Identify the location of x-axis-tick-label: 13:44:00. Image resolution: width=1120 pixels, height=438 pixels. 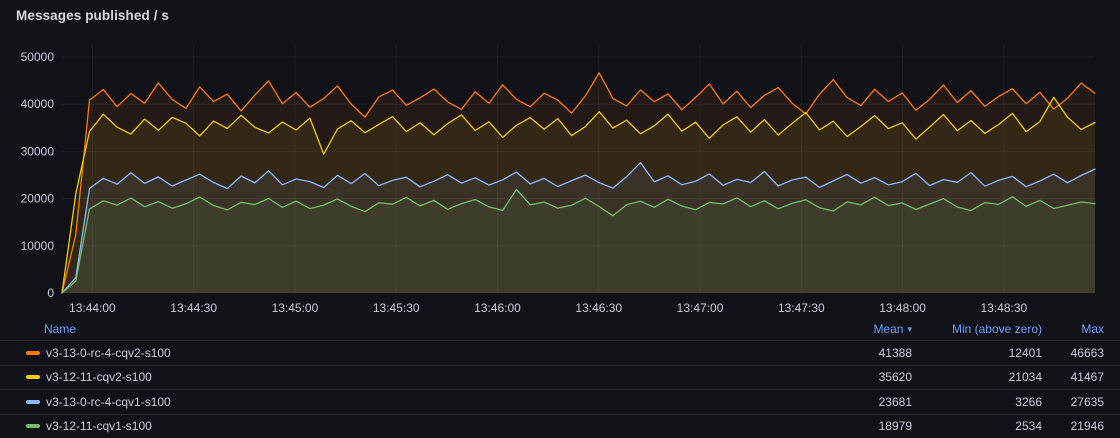
(92, 308).